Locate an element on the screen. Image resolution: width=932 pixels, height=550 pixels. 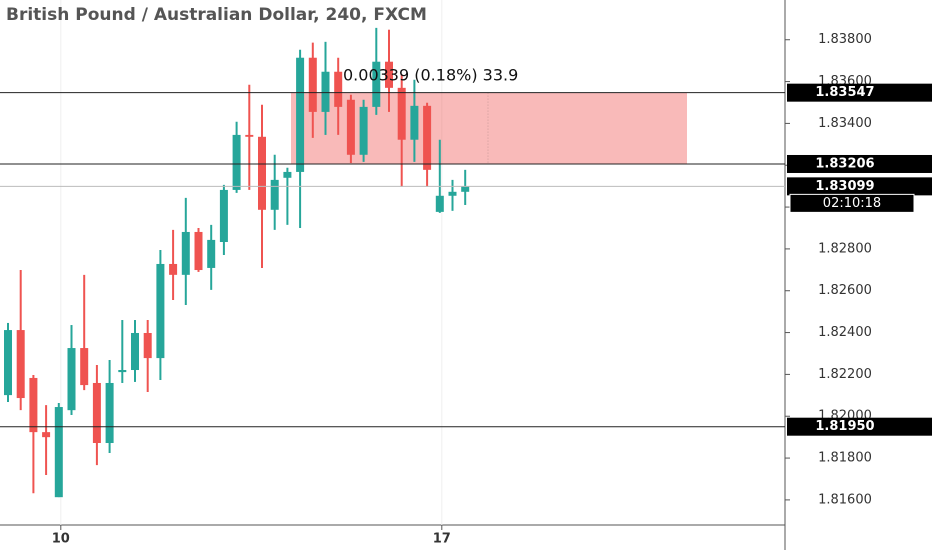
countdown-tag is located at coordinates (852, 203).